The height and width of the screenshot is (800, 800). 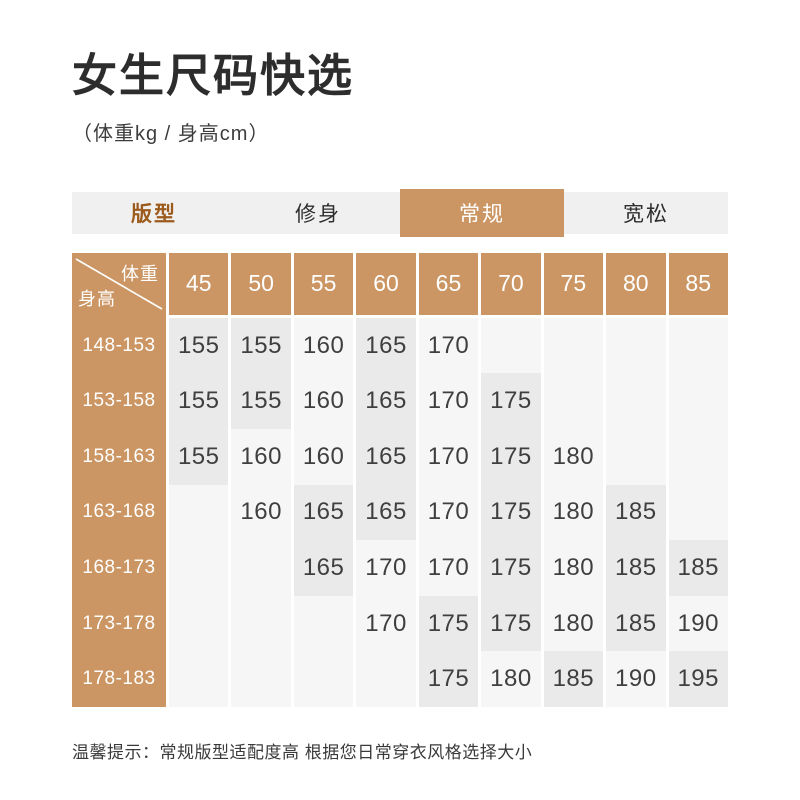 I want to click on tab-fit-option-2: 常规, so click(x=482, y=212).